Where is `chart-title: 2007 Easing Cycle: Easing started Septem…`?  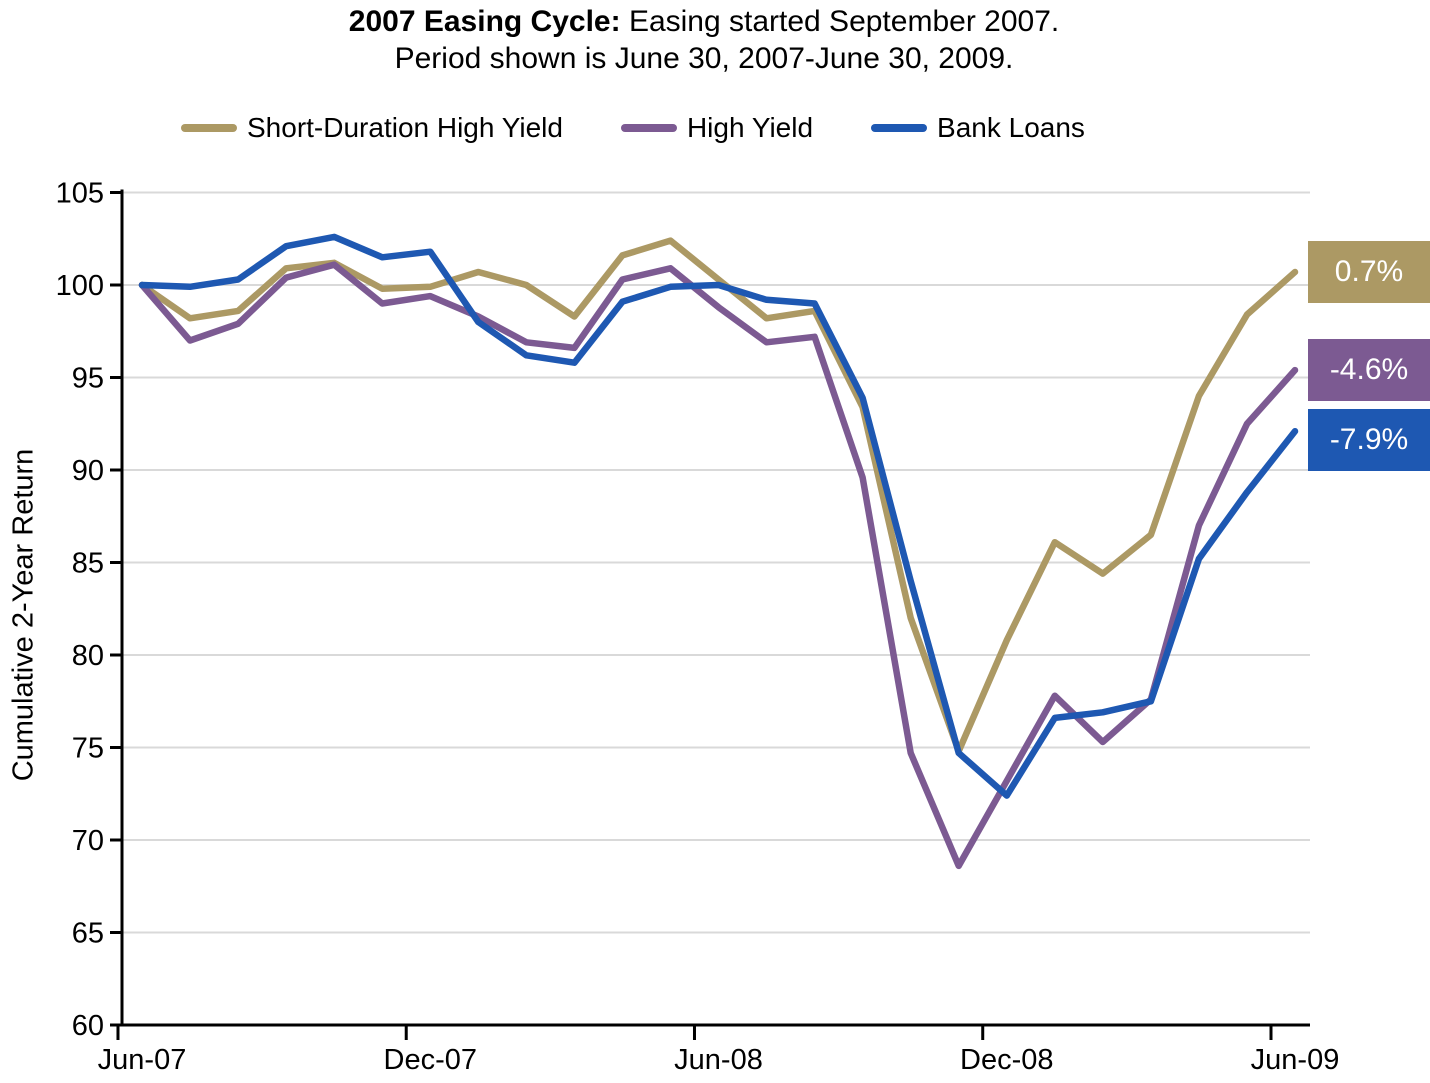 chart-title: 2007 Easing Cycle: Easing started Septem… is located at coordinates (704, 40).